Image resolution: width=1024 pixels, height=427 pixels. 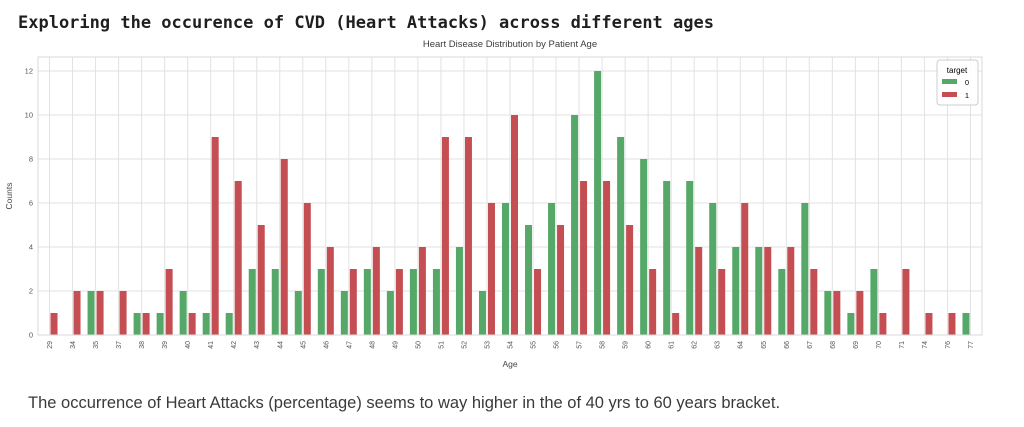 What do you see at coordinates (952, 324) in the screenshot?
I see `bar-target1-age76` at bounding box center [952, 324].